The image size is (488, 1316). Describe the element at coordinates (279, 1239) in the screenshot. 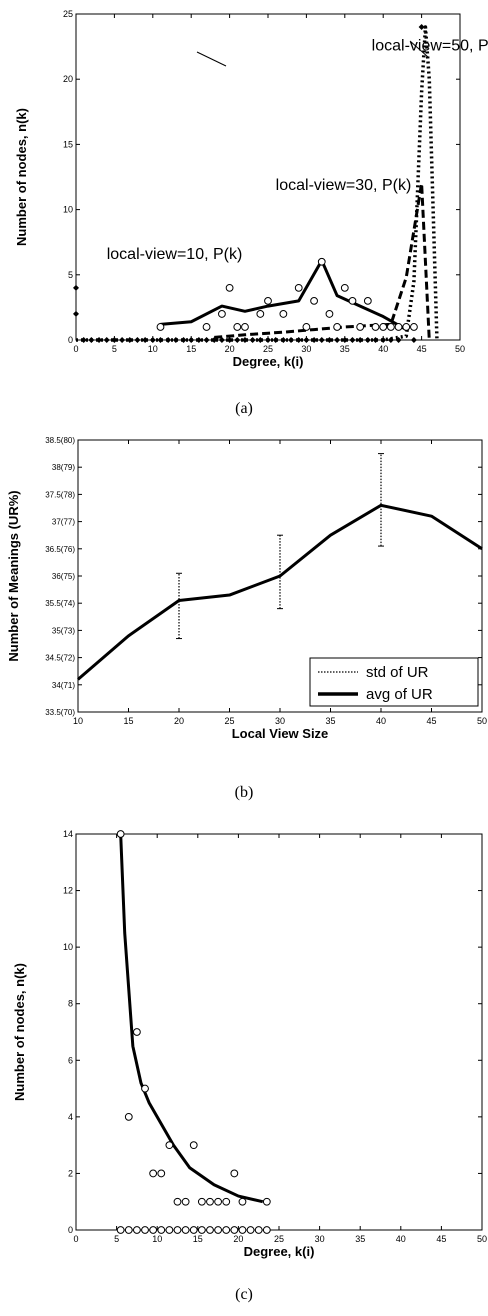

I see `x-tick-label: 25` at that location.